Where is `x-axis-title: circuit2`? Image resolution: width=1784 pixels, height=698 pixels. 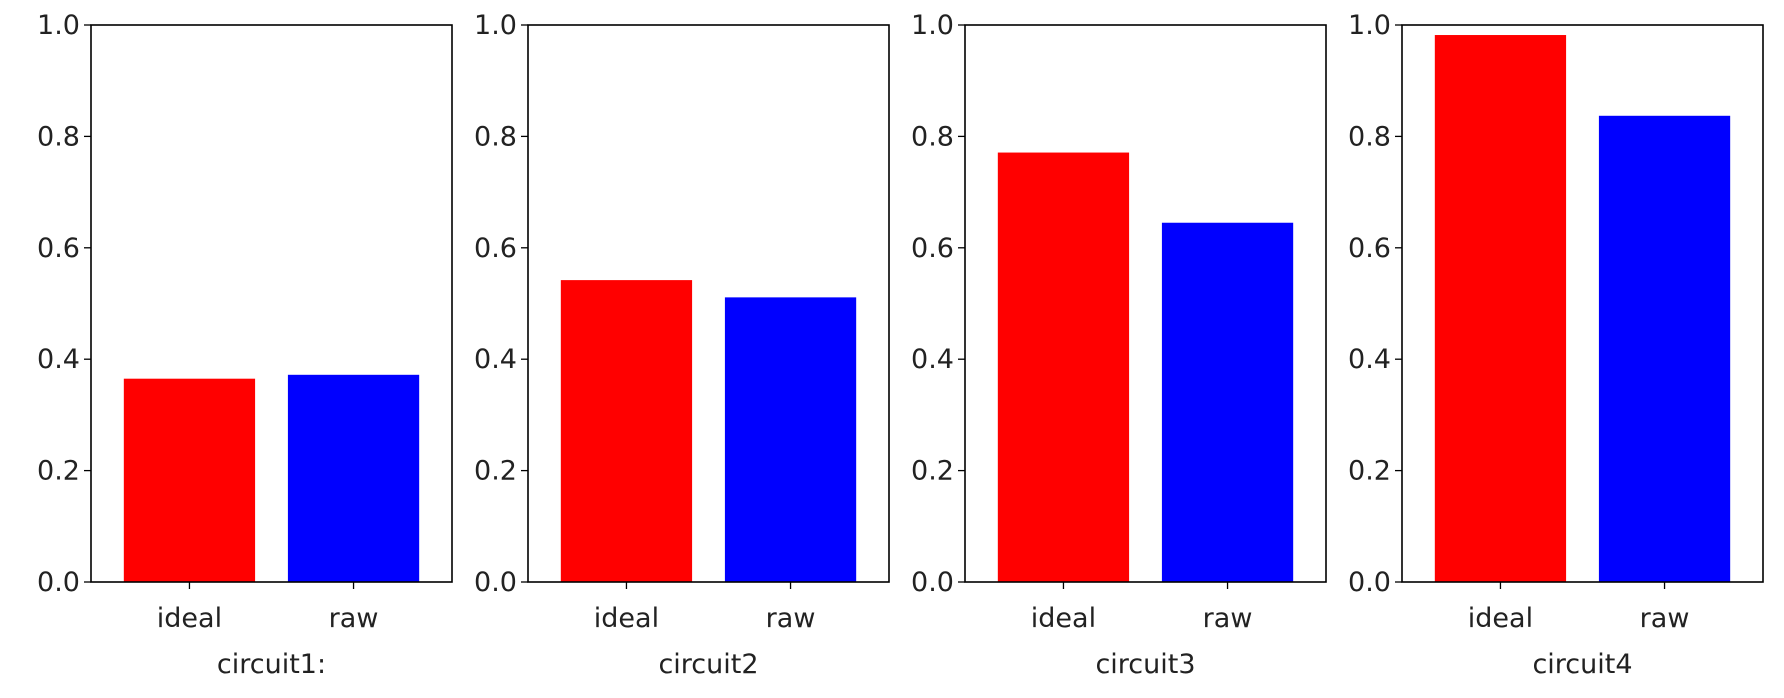
x-axis-title: circuit2 is located at coordinates (708, 664).